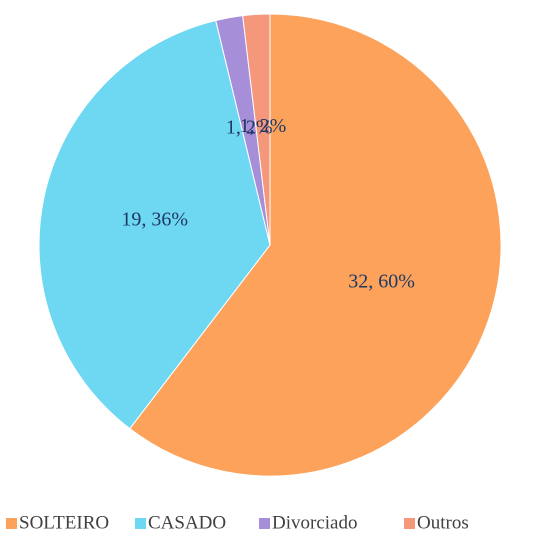  What do you see at coordinates (154, 219) in the screenshot?
I see `data-label: 19, 36%` at bounding box center [154, 219].